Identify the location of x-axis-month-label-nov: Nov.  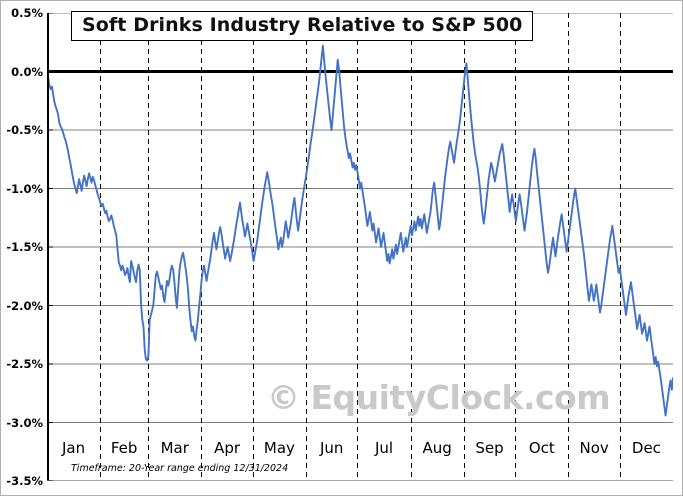
(594, 448).